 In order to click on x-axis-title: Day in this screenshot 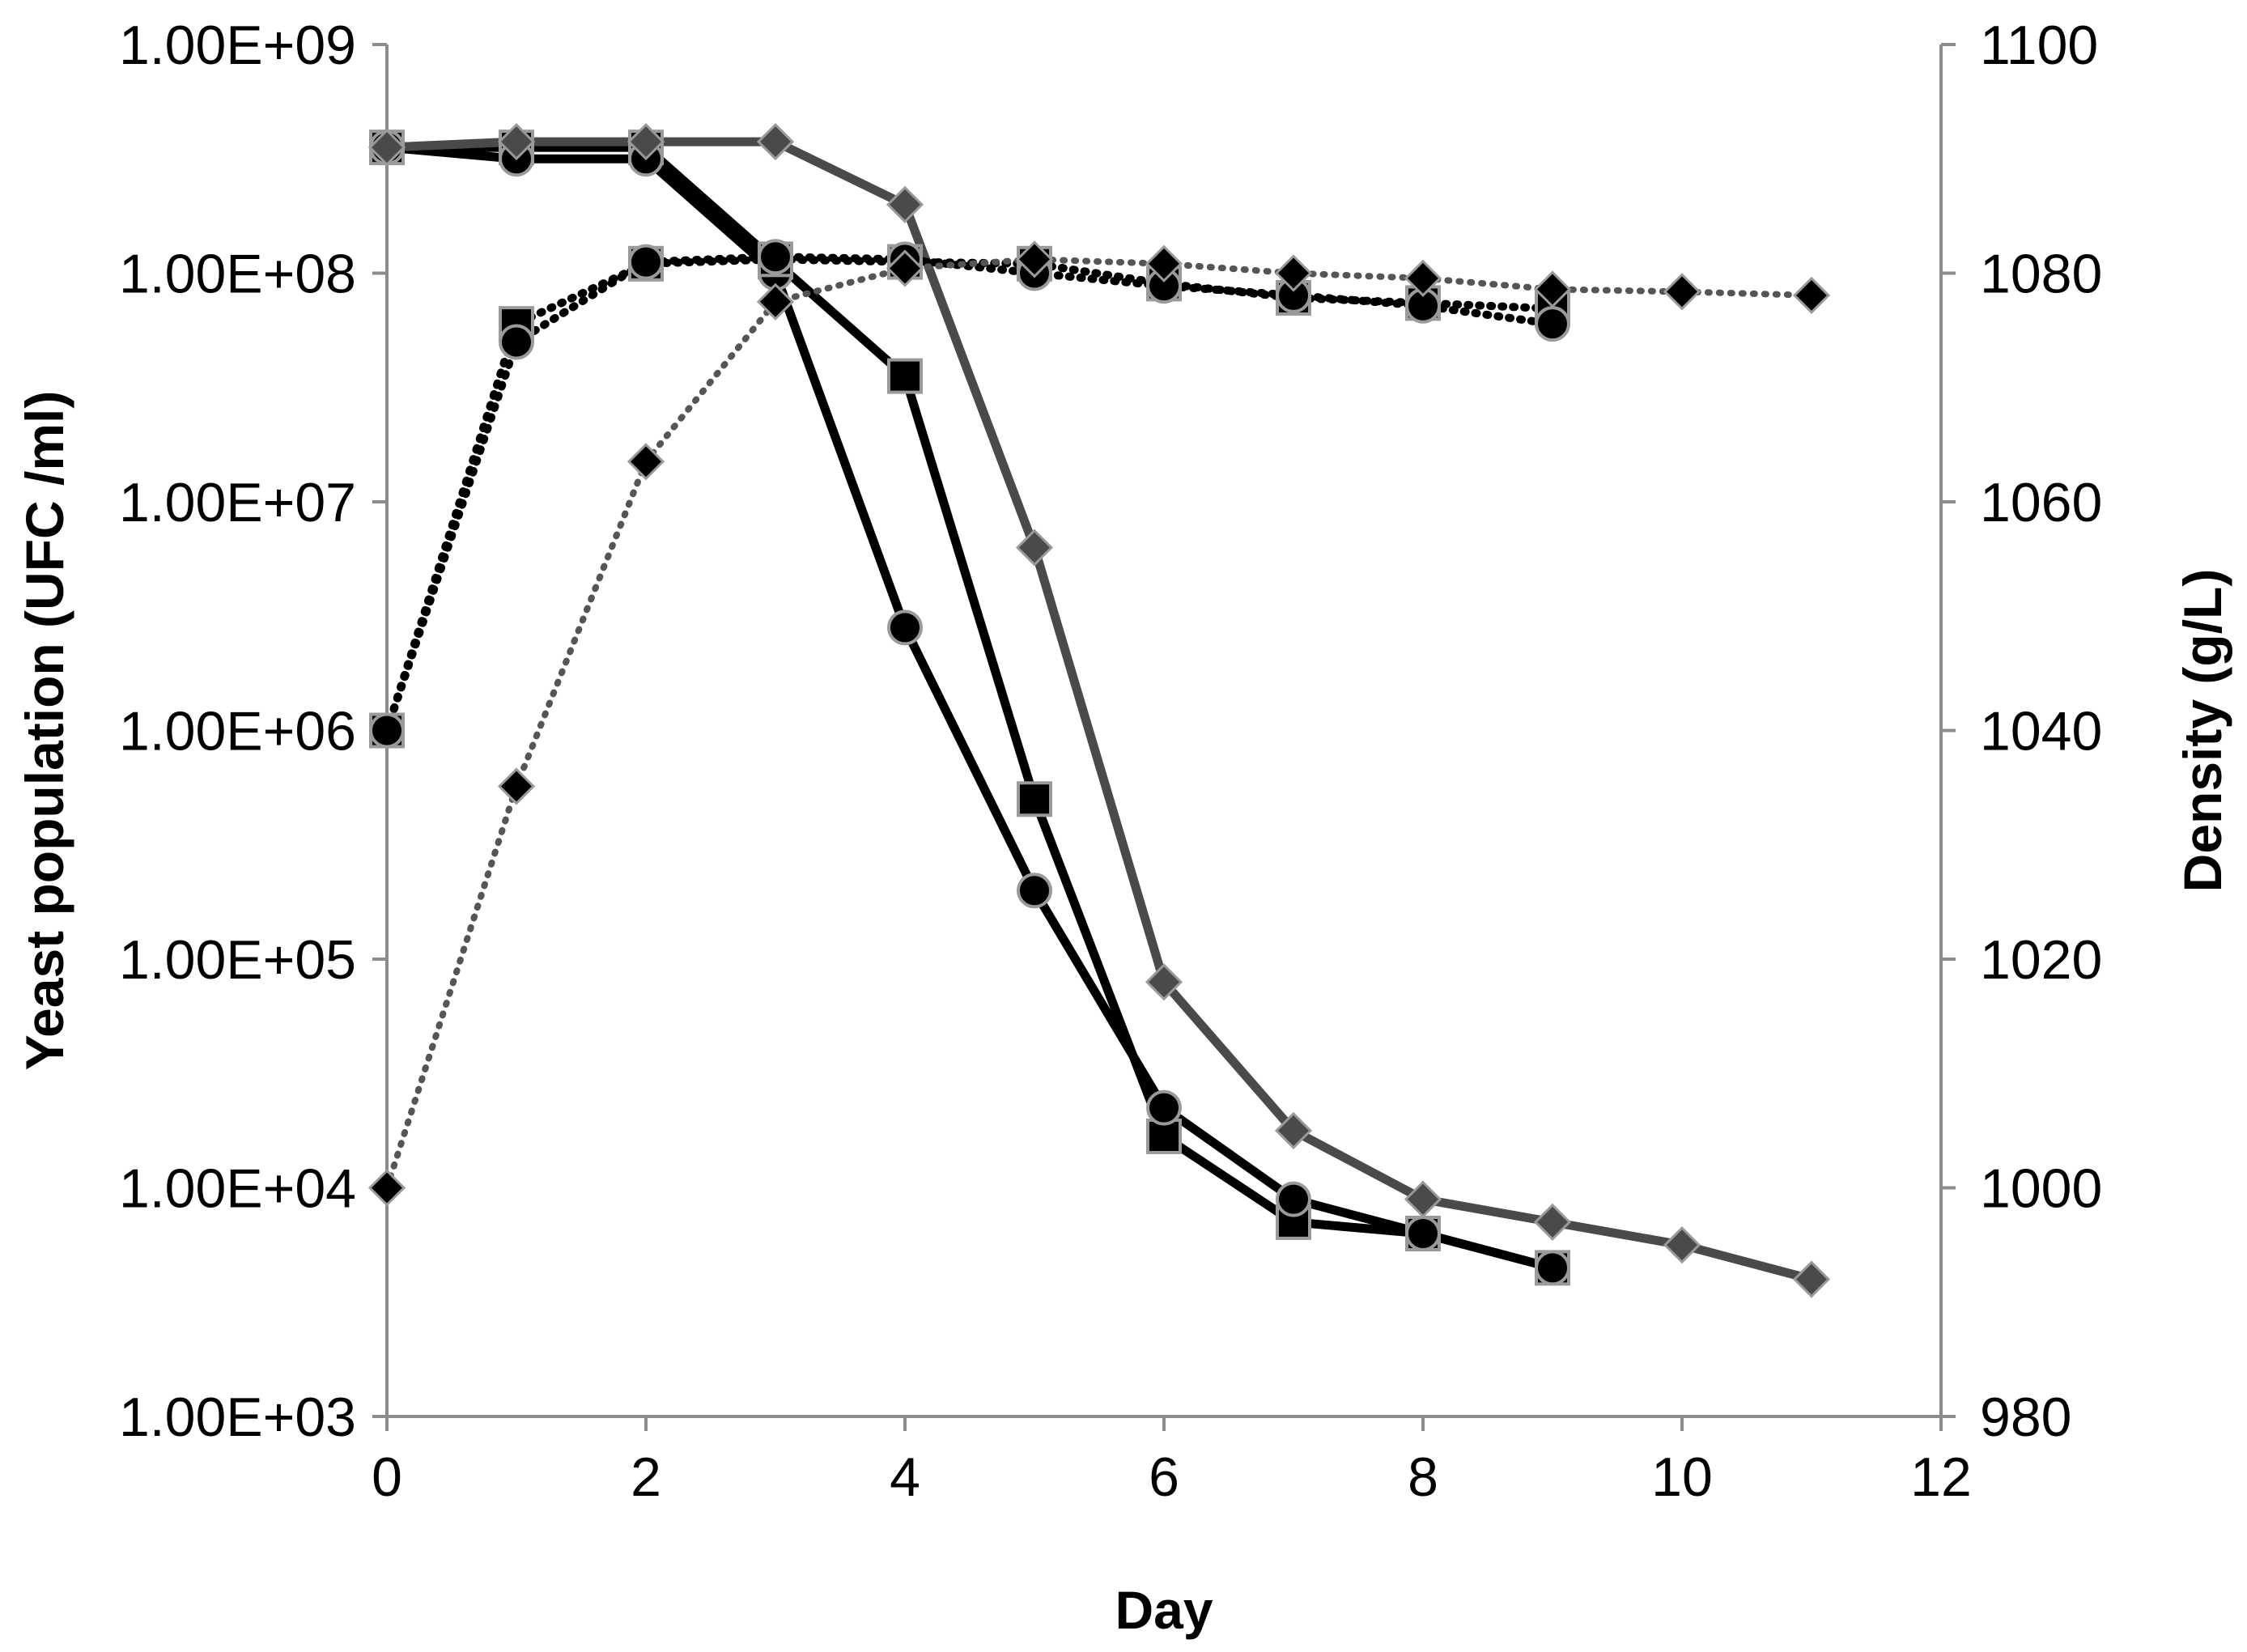, I will do `click(1164, 1610)`.